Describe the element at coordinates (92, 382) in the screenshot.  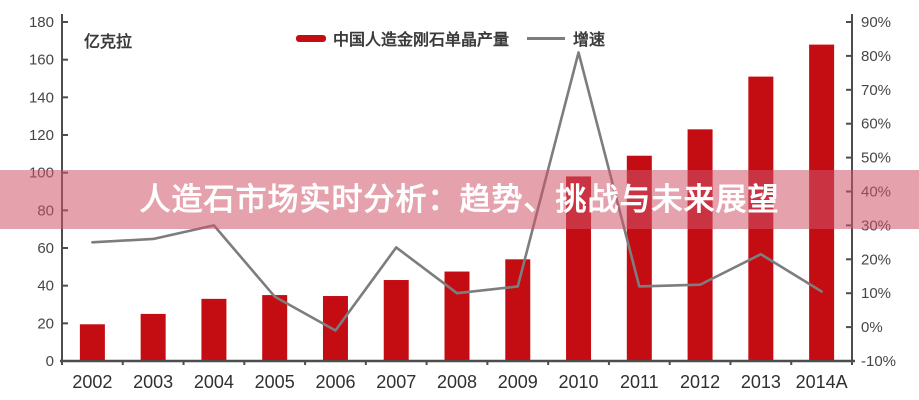
I see `x-category-label: 2002` at that location.